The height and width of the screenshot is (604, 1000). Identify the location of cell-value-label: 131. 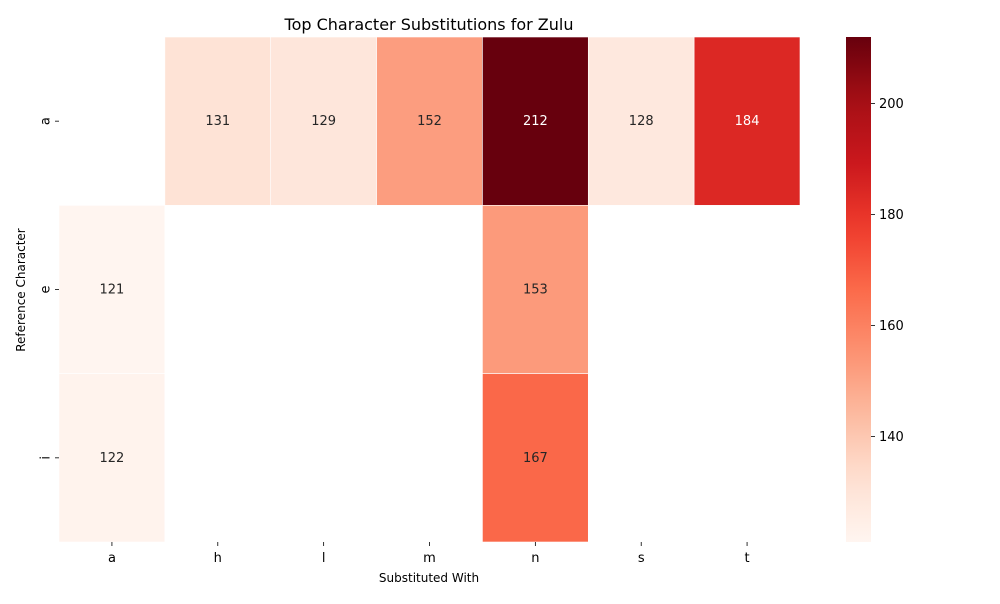
(217, 121).